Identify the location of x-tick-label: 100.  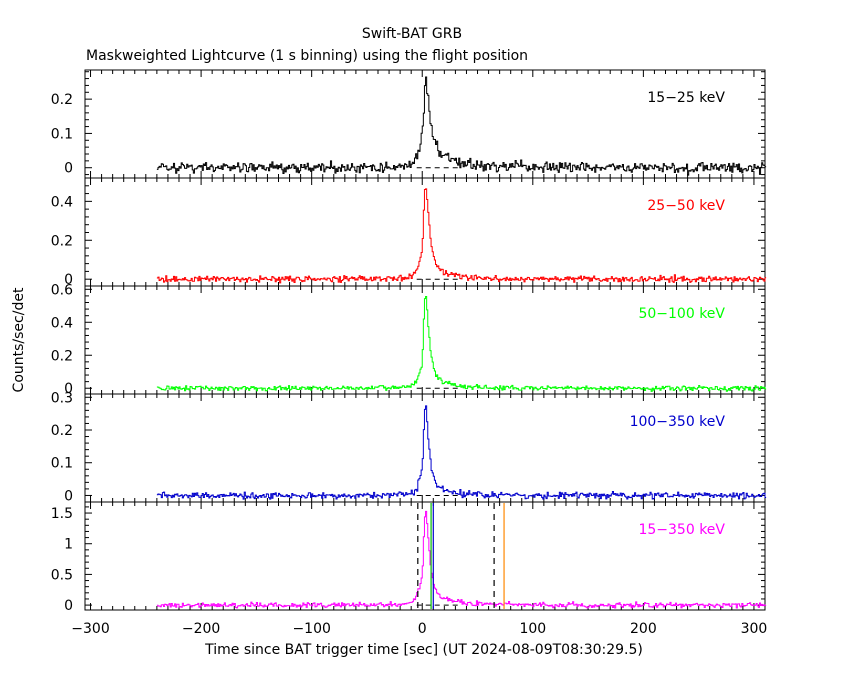
(532, 629).